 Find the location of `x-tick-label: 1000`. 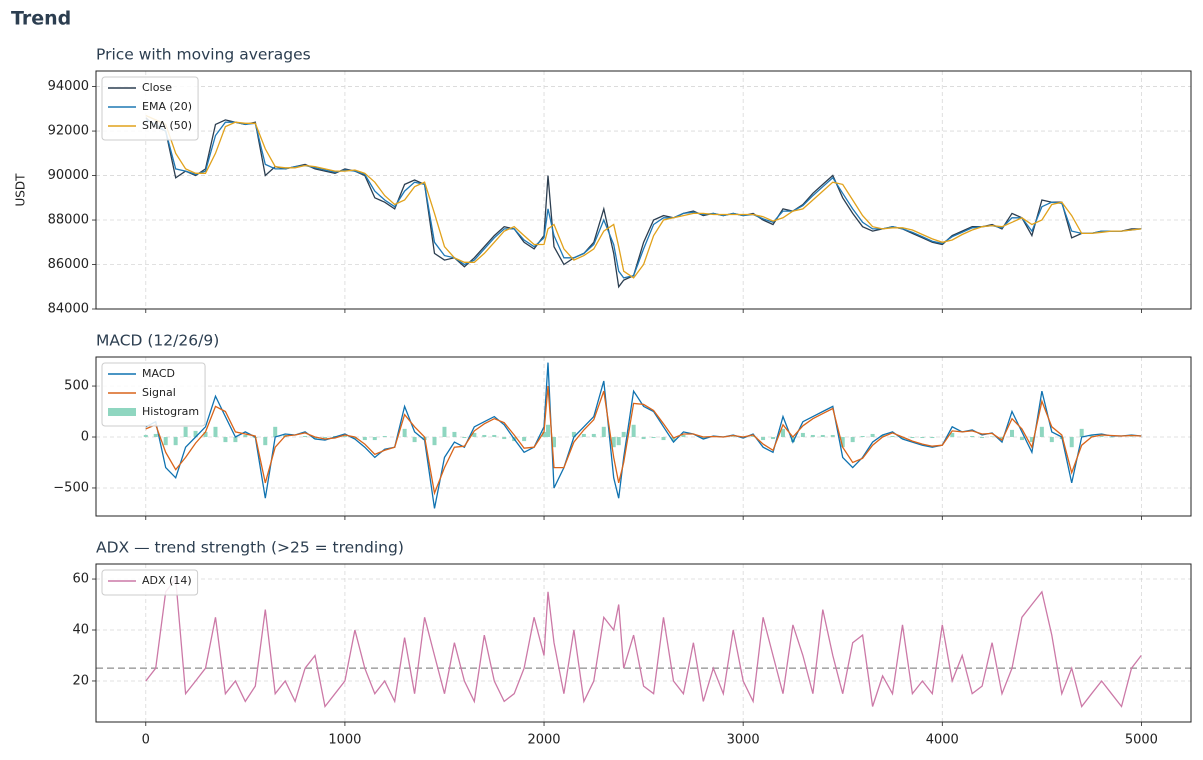

x-tick-label: 1000 is located at coordinates (344, 740).